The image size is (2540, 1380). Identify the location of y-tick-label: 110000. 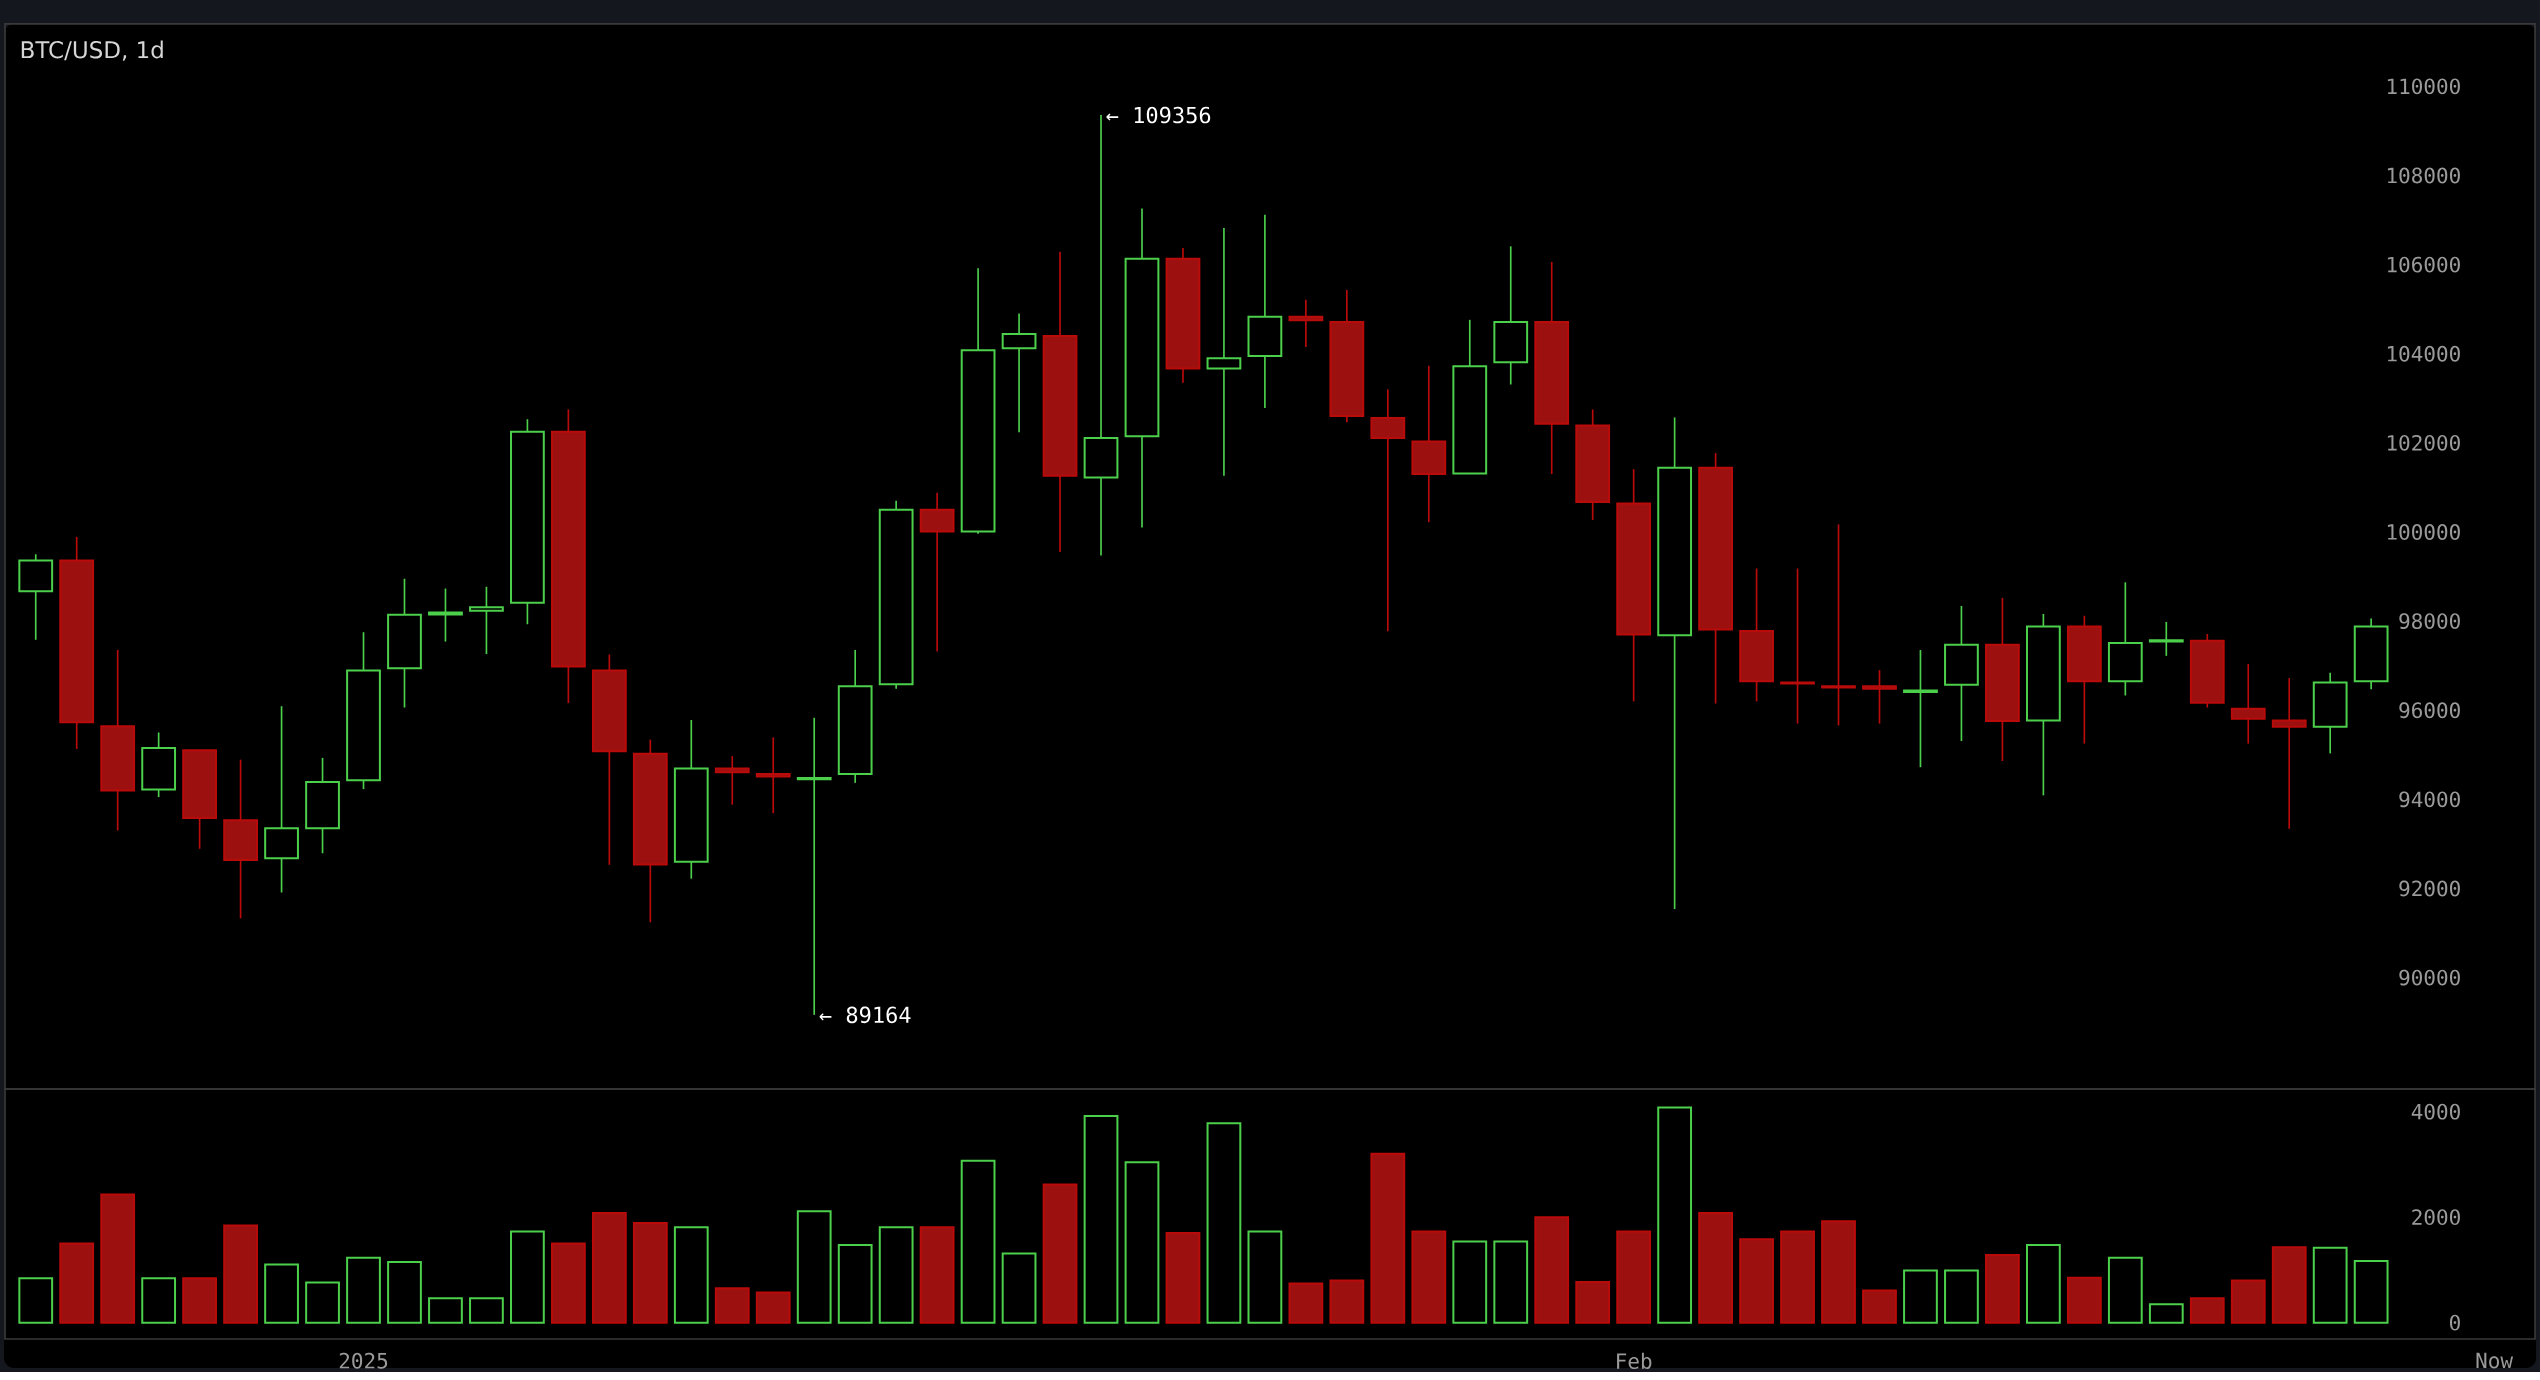
(2423, 86).